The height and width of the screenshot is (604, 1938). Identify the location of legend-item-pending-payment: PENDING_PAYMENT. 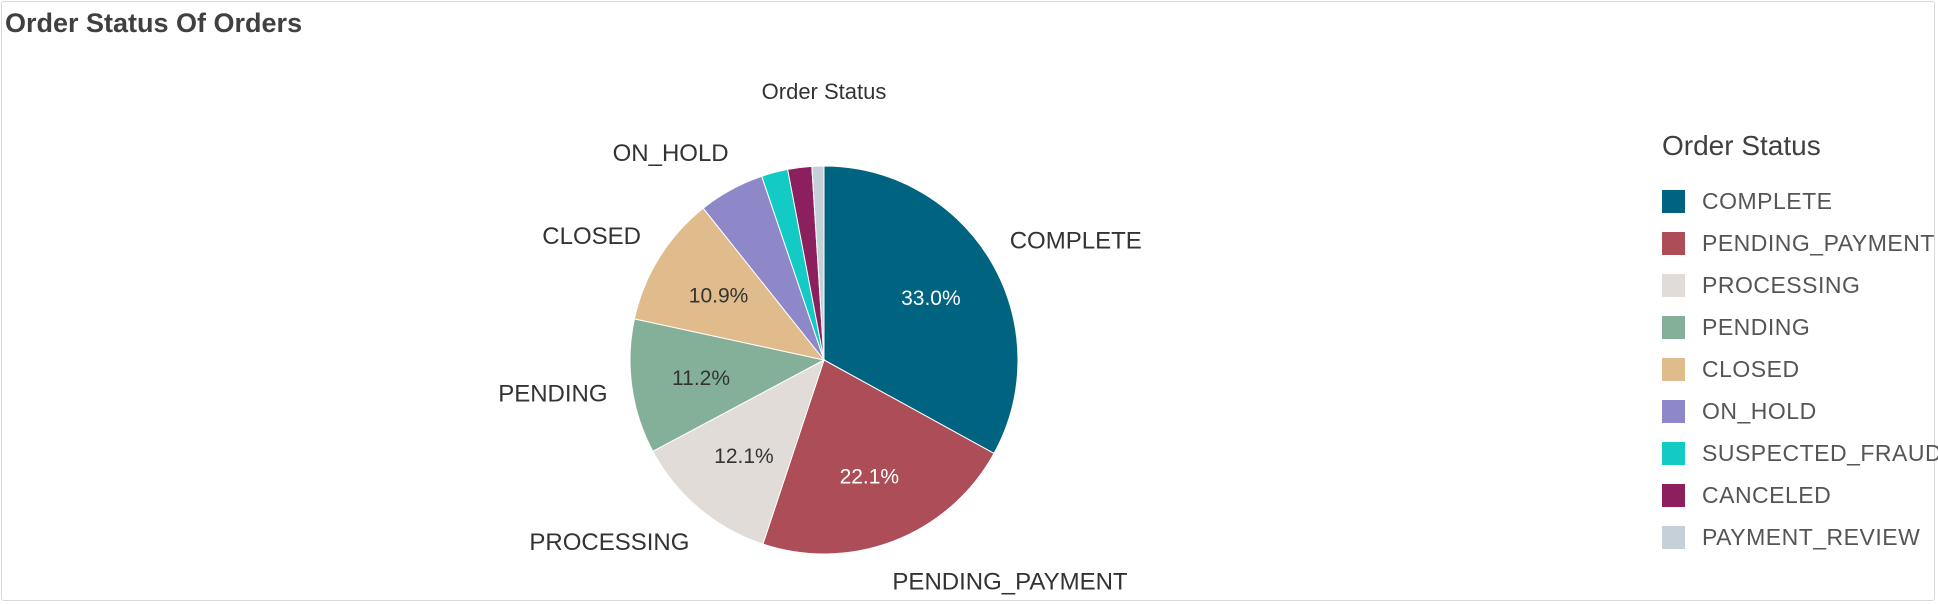
(1800, 243).